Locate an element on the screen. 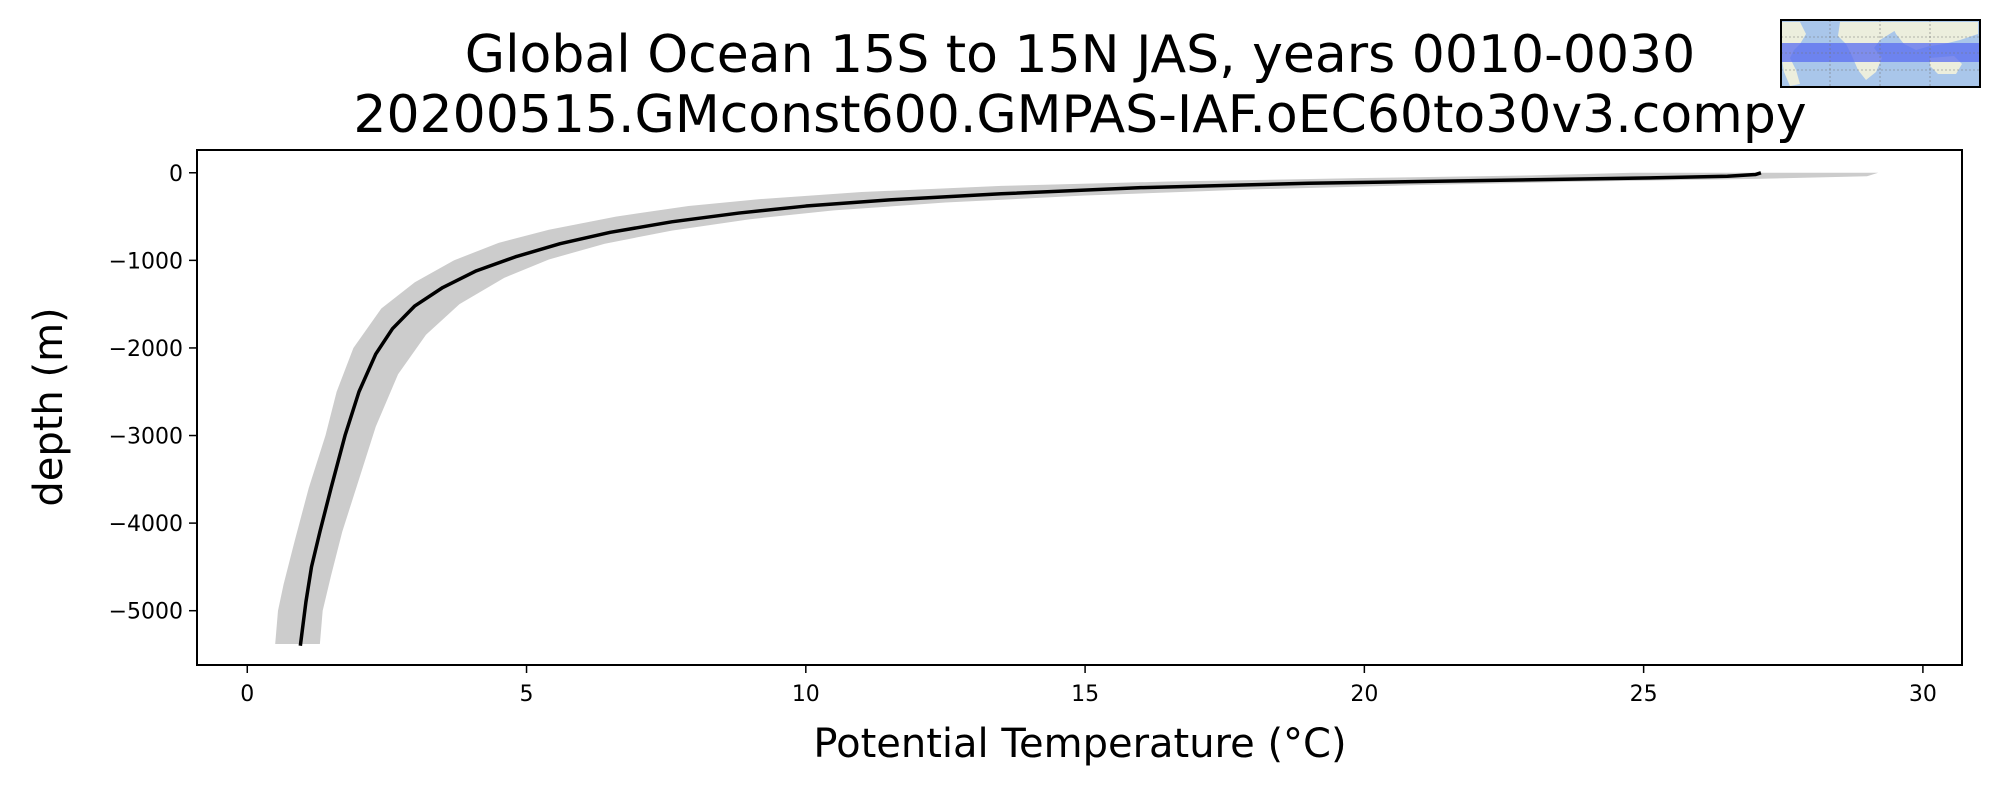 This screenshot has width=2000, height=800. y-axis-label: depth (m) is located at coordinates (49, 406).